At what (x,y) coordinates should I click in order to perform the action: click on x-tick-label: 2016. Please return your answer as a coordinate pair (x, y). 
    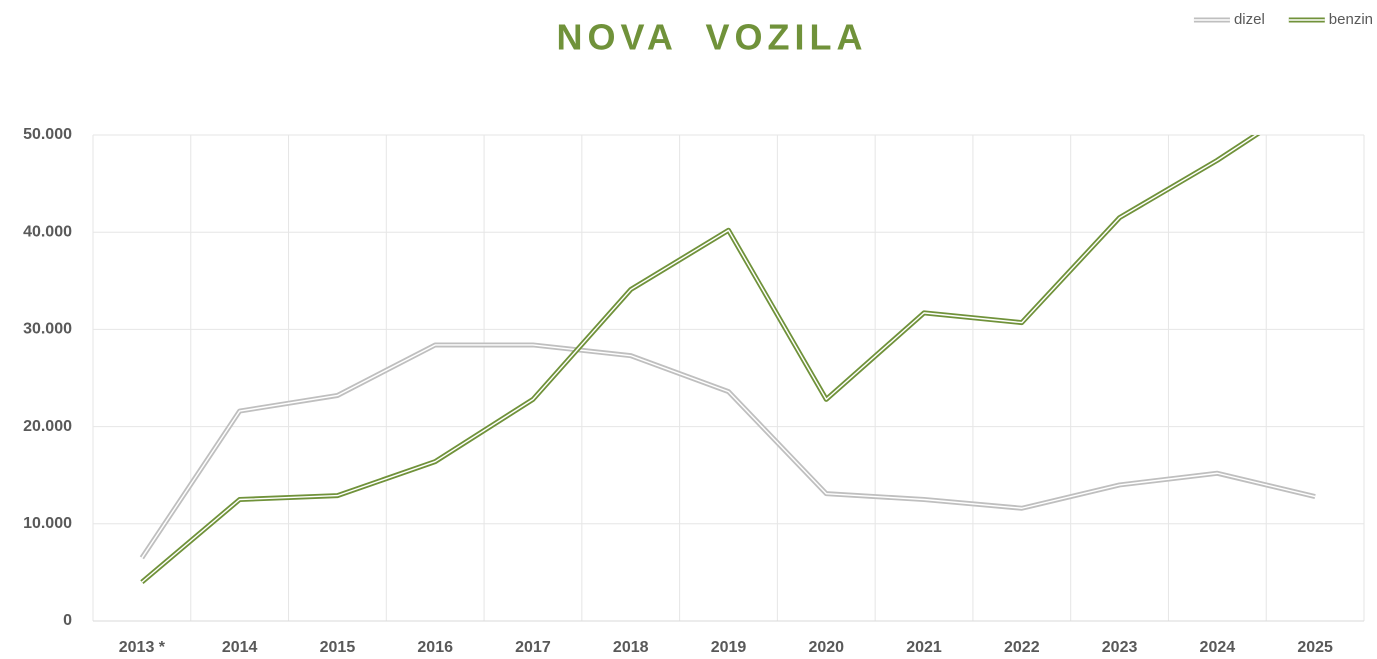
    Looking at the image, I should click on (435, 647).